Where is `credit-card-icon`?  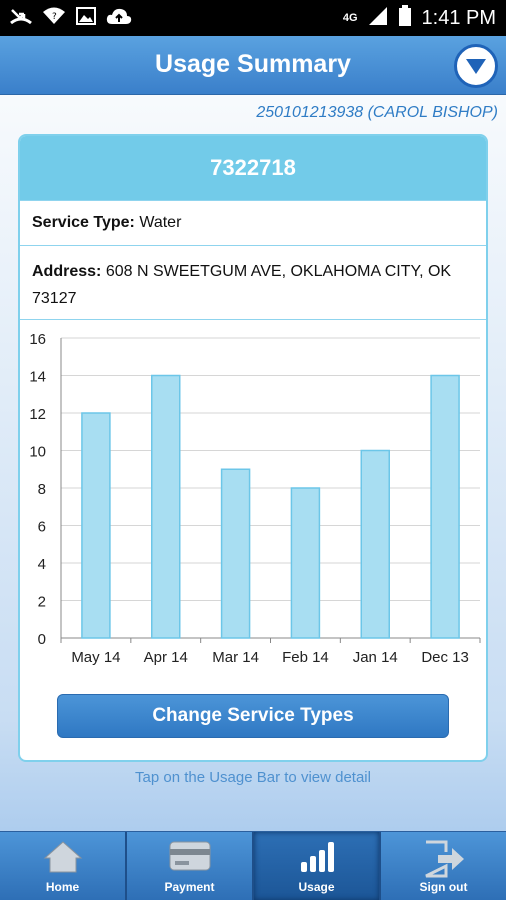 credit-card-icon is located at coordinates (189, 856).